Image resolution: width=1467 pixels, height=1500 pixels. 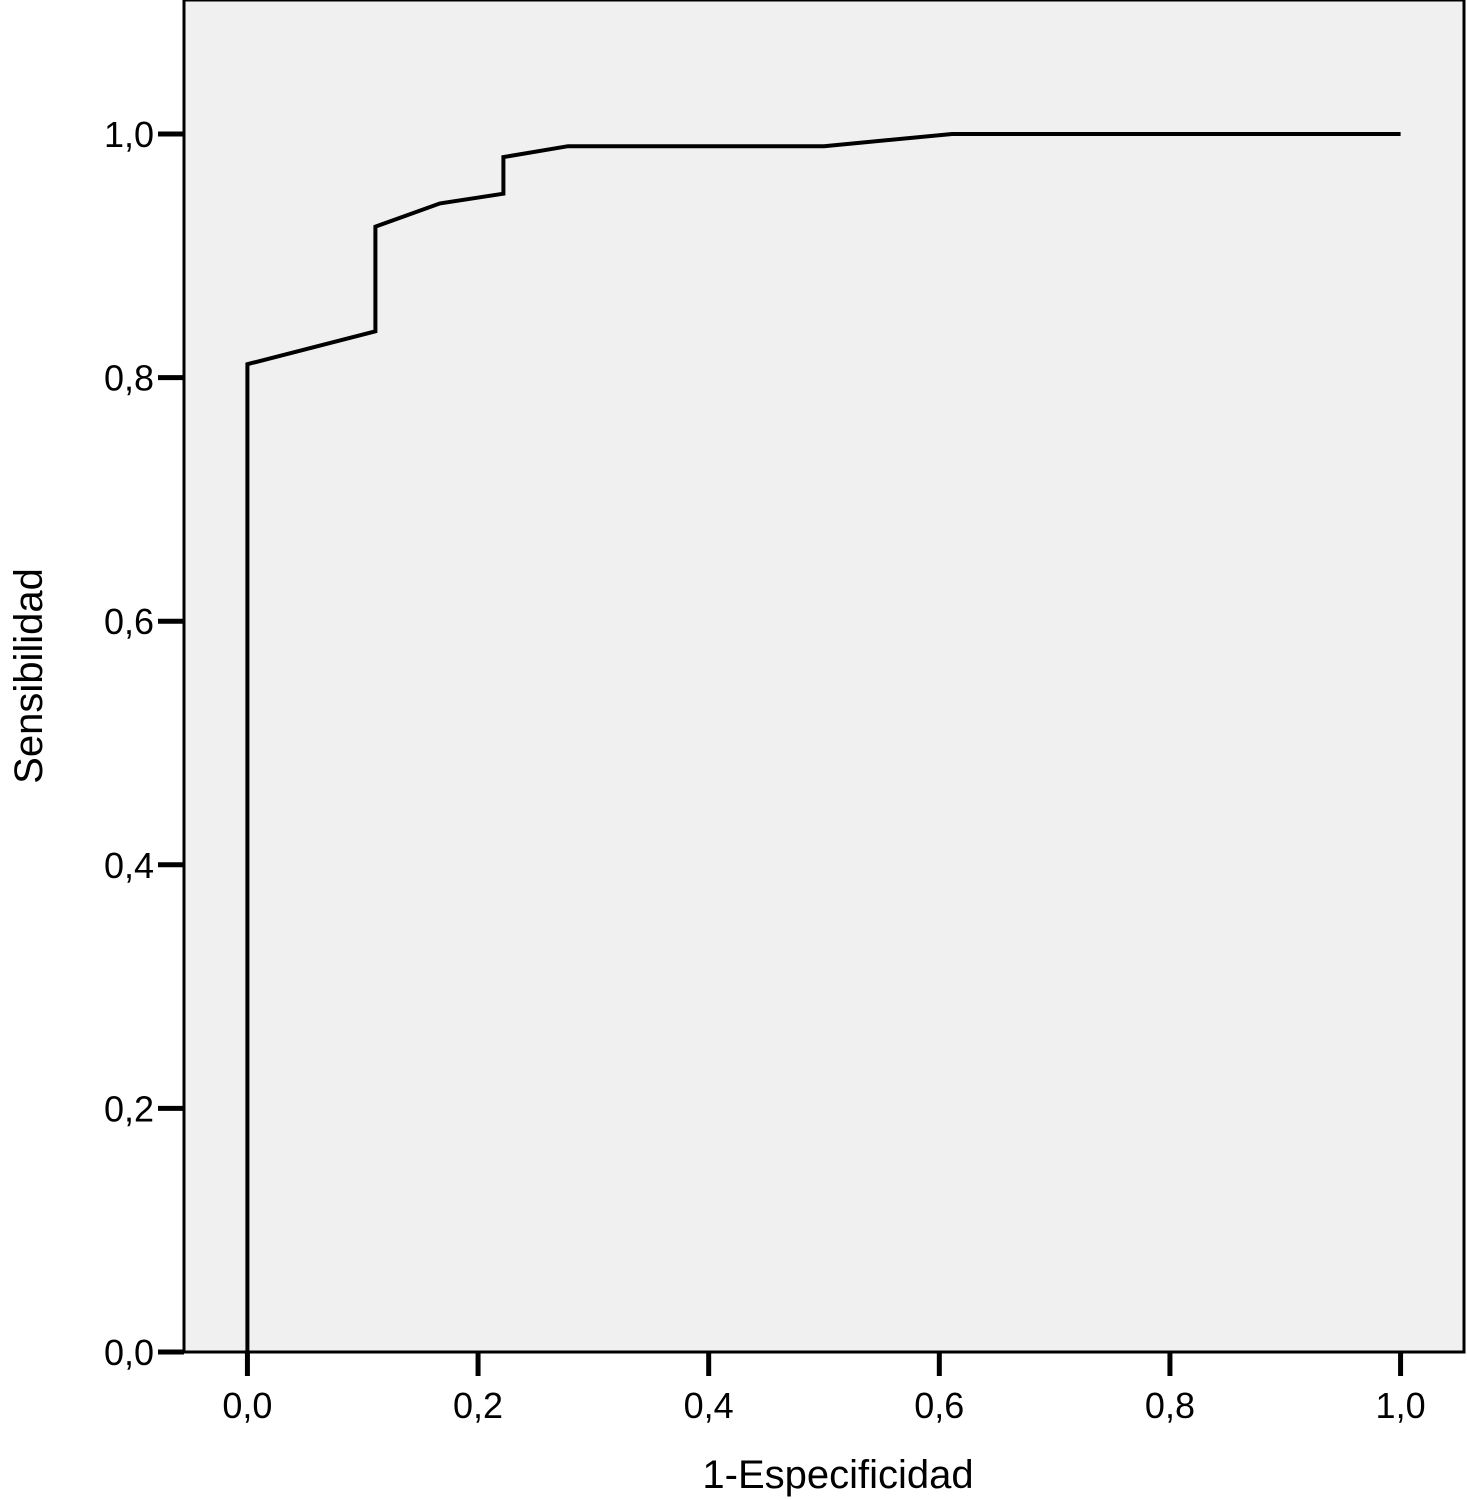 What do you see at coordinates (129, 1108) in the screenshot?
I see `y-tick-label: 0,2` at bounding box center [129, 1108].